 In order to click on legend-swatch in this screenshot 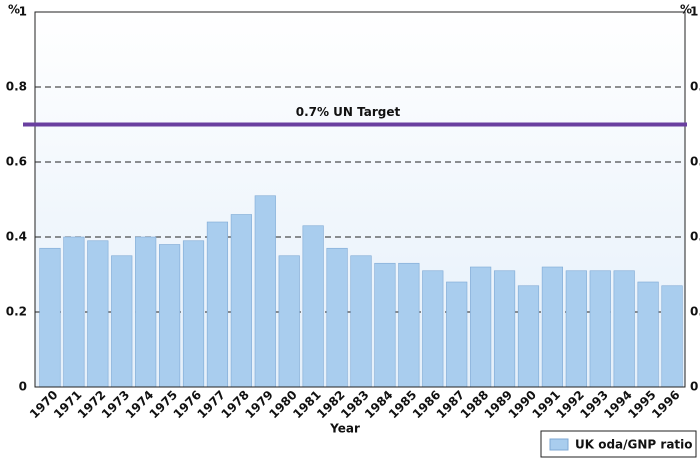, I will do `click(559, 444)`.